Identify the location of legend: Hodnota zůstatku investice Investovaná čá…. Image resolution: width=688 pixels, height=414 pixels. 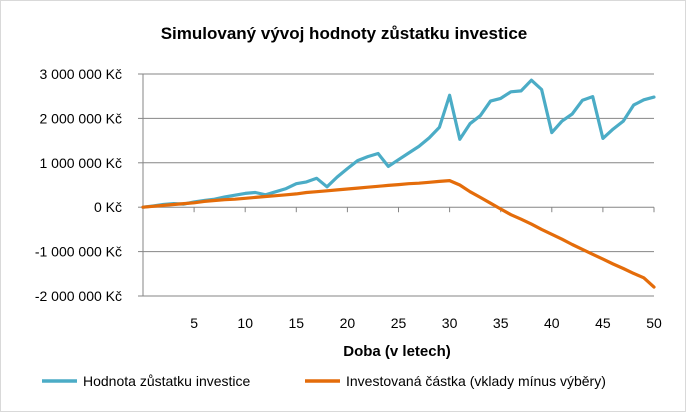
(324, 381).